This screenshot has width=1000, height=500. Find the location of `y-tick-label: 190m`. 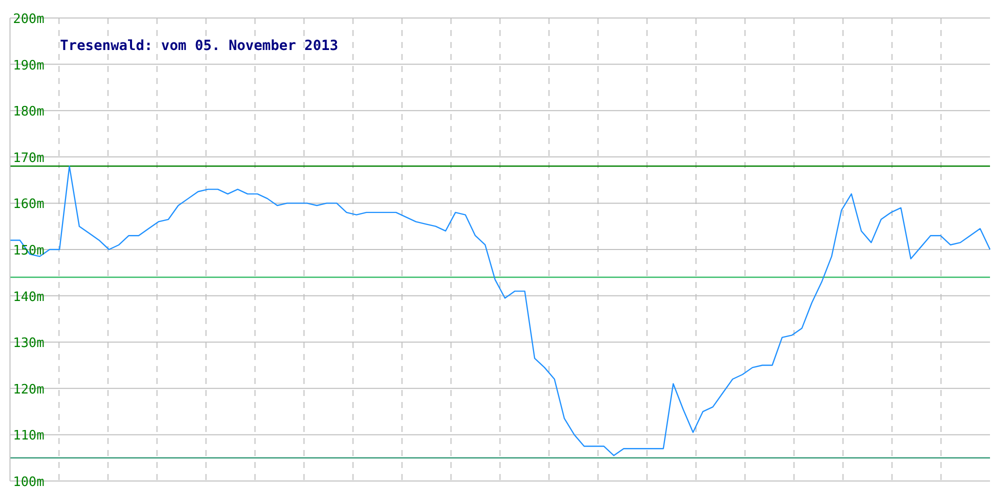

y-tick-label: 190m is located at coordinates (28, 66).